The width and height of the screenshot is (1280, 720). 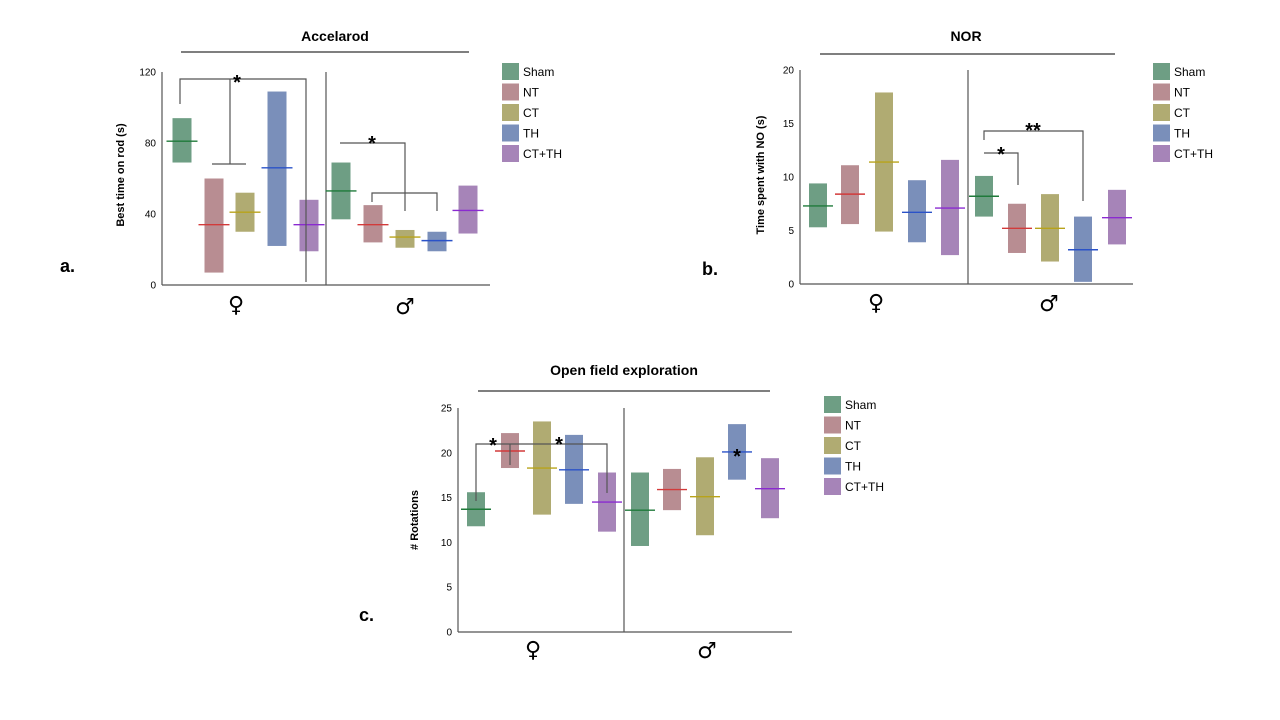 What do you see at coordinates (761, 174) in the screenshot?
I see `y-axis-label: Time spent with NO (s)` at bounding box center [761, 174].